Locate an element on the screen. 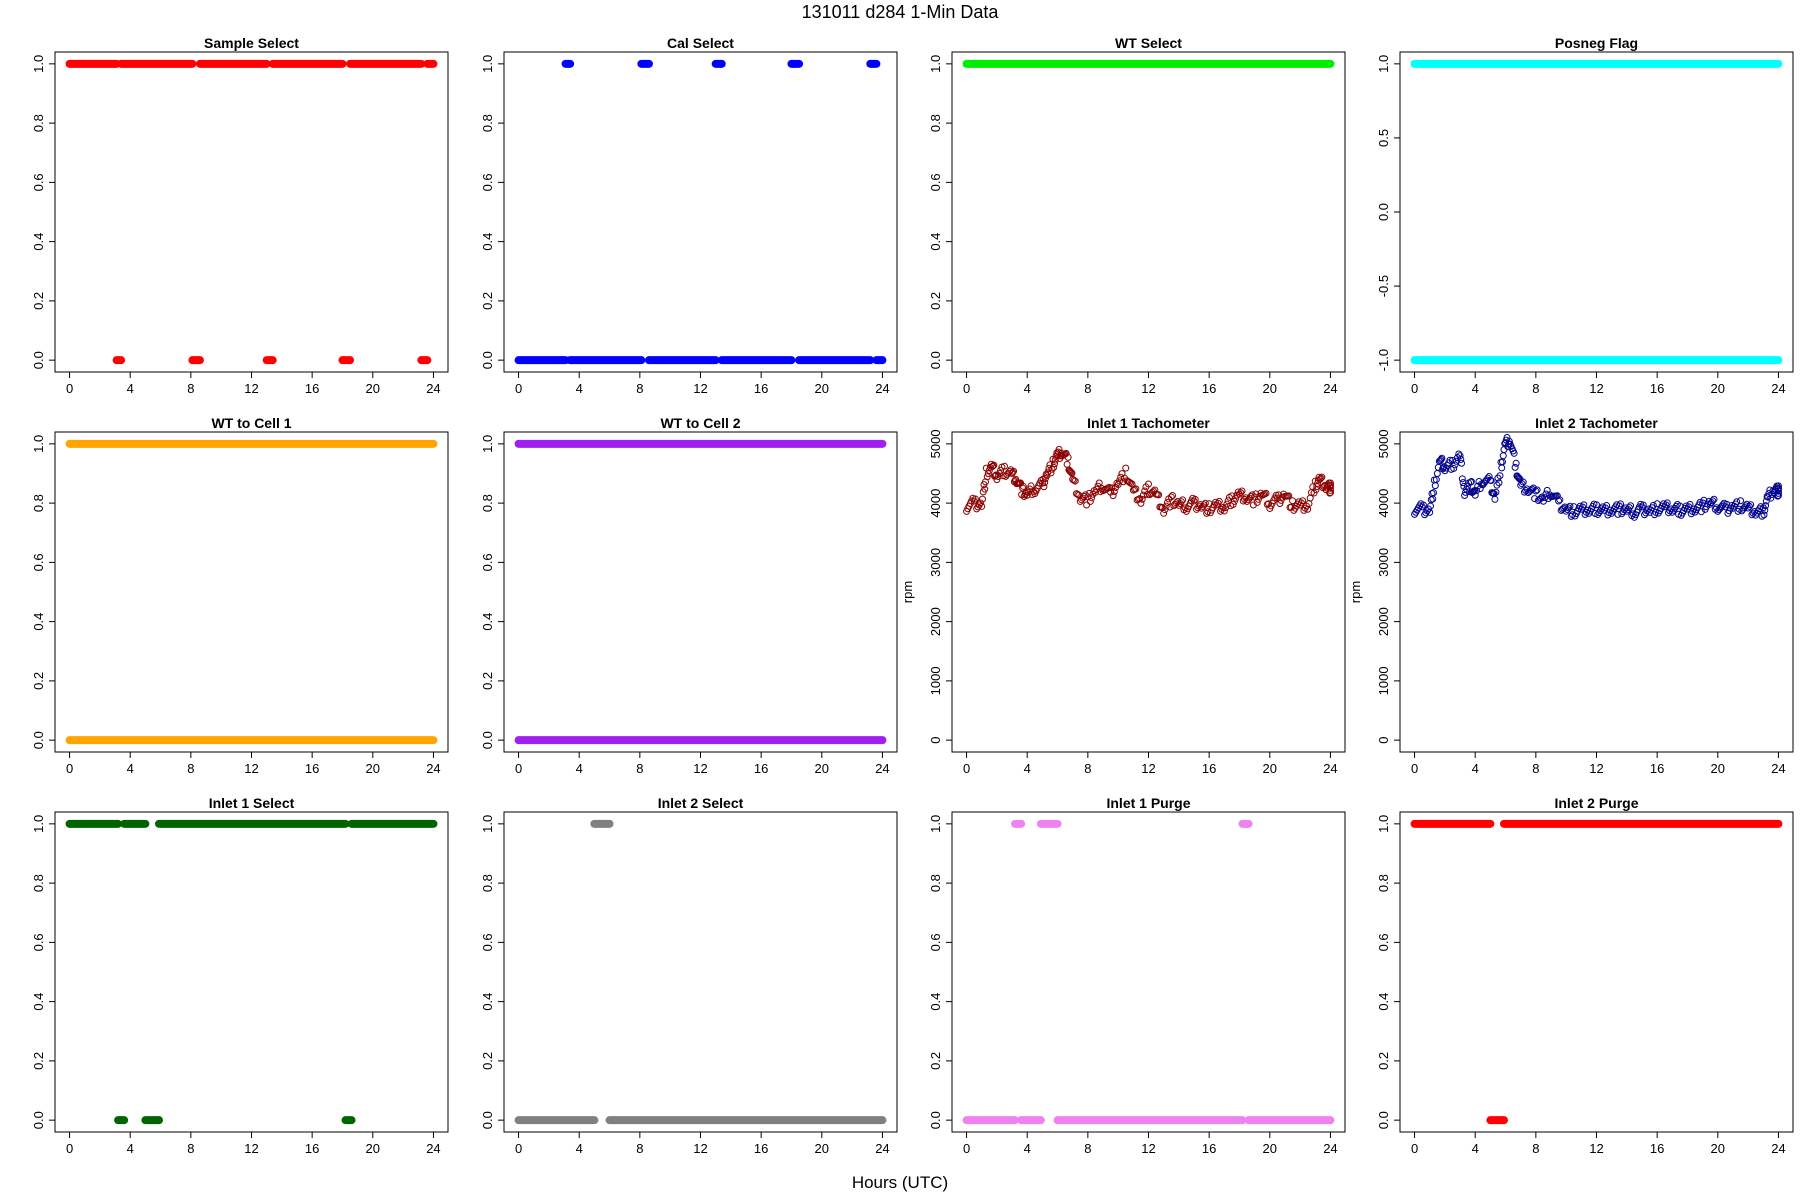 This screenshot has width=1800, height=1200. y-tick-label: 2000 is located at coordinates (1383, 621).